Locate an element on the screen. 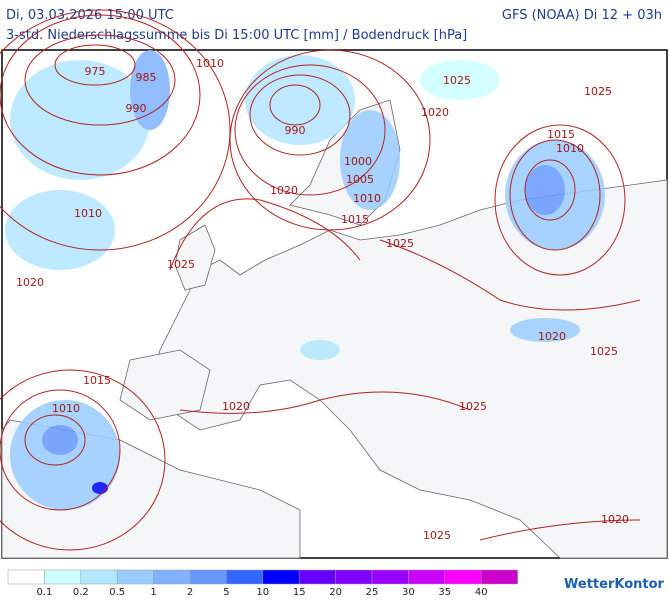 The height and width of the screenshot is (600, 669). legend-label: 0.2 is located at coordinates (81, 592).